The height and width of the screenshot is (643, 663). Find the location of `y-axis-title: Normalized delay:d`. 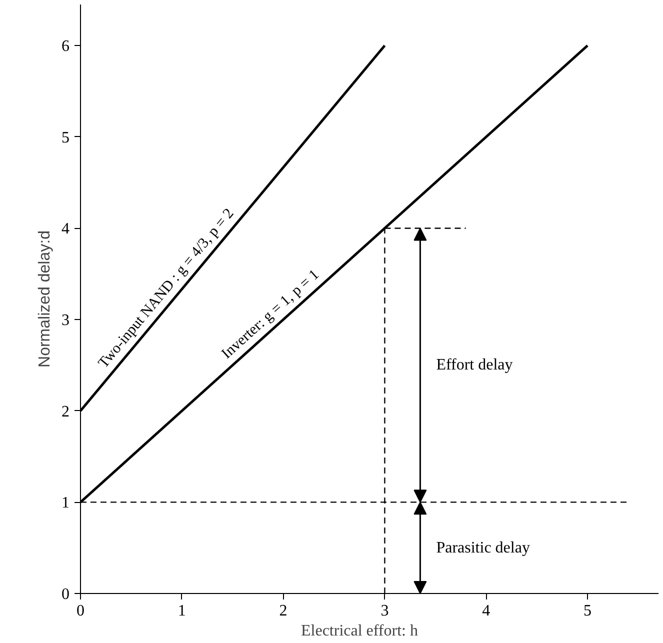

y-axis-title: Normalized delay:d is located at coordinates (45, 299).